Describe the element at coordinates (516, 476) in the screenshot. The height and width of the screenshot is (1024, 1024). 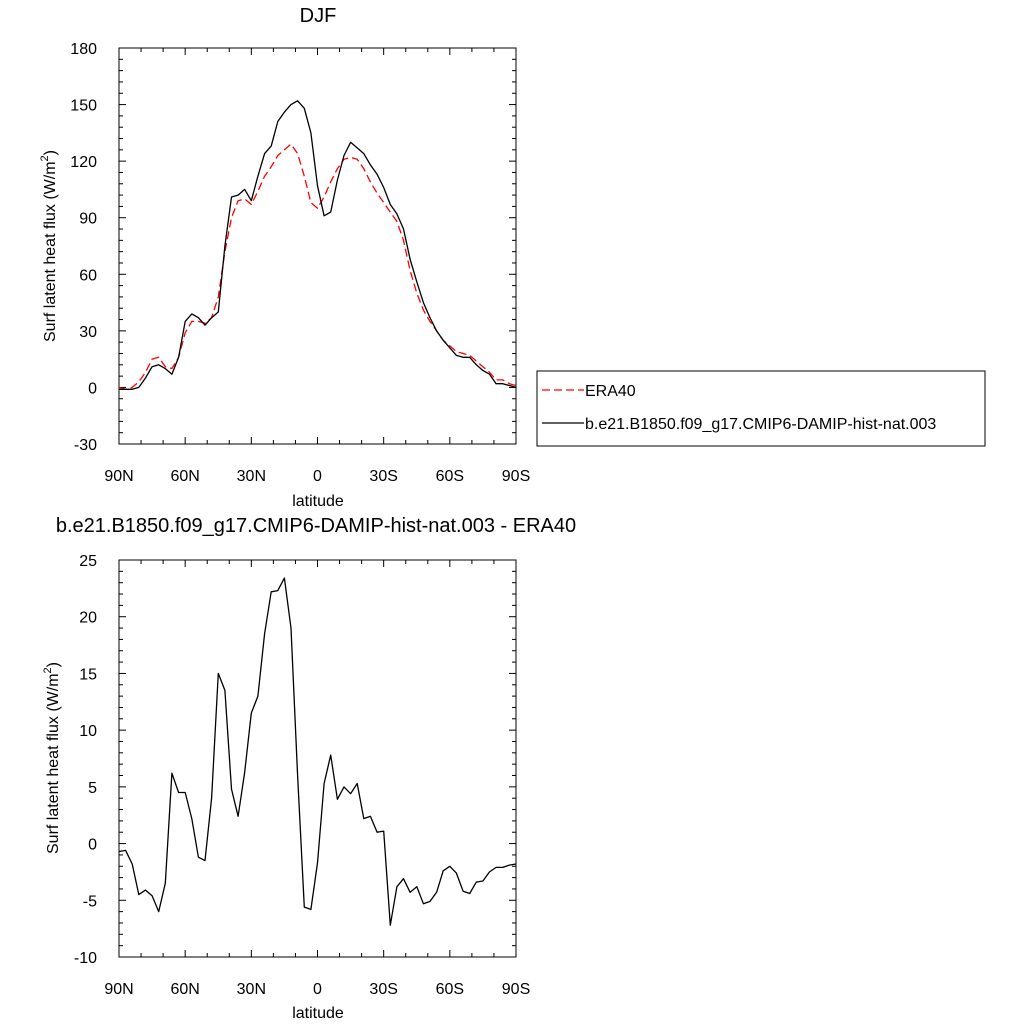
I see `x-tick-label-top: 90S` at that location.